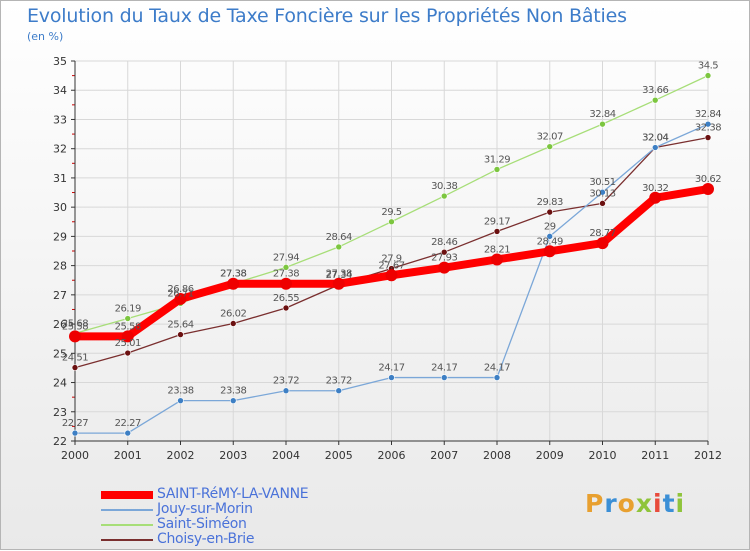 The image size is (750, 551). What do you see at coordinates (550, 241) in the screenshot?
I see `data-label-saint-r-my-la-vanne: 28.49` at bounding box center [550, 241].